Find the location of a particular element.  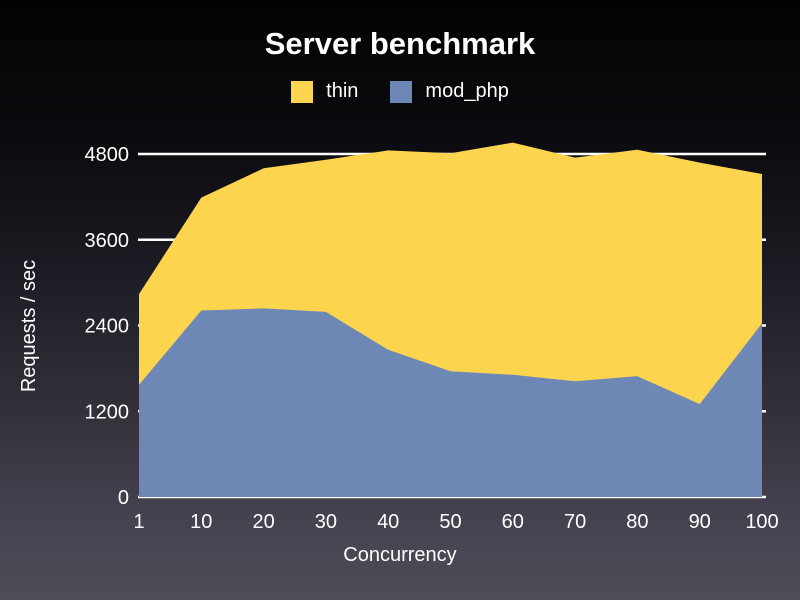

thin-swatch-icon is located at coordinates (302, 91).